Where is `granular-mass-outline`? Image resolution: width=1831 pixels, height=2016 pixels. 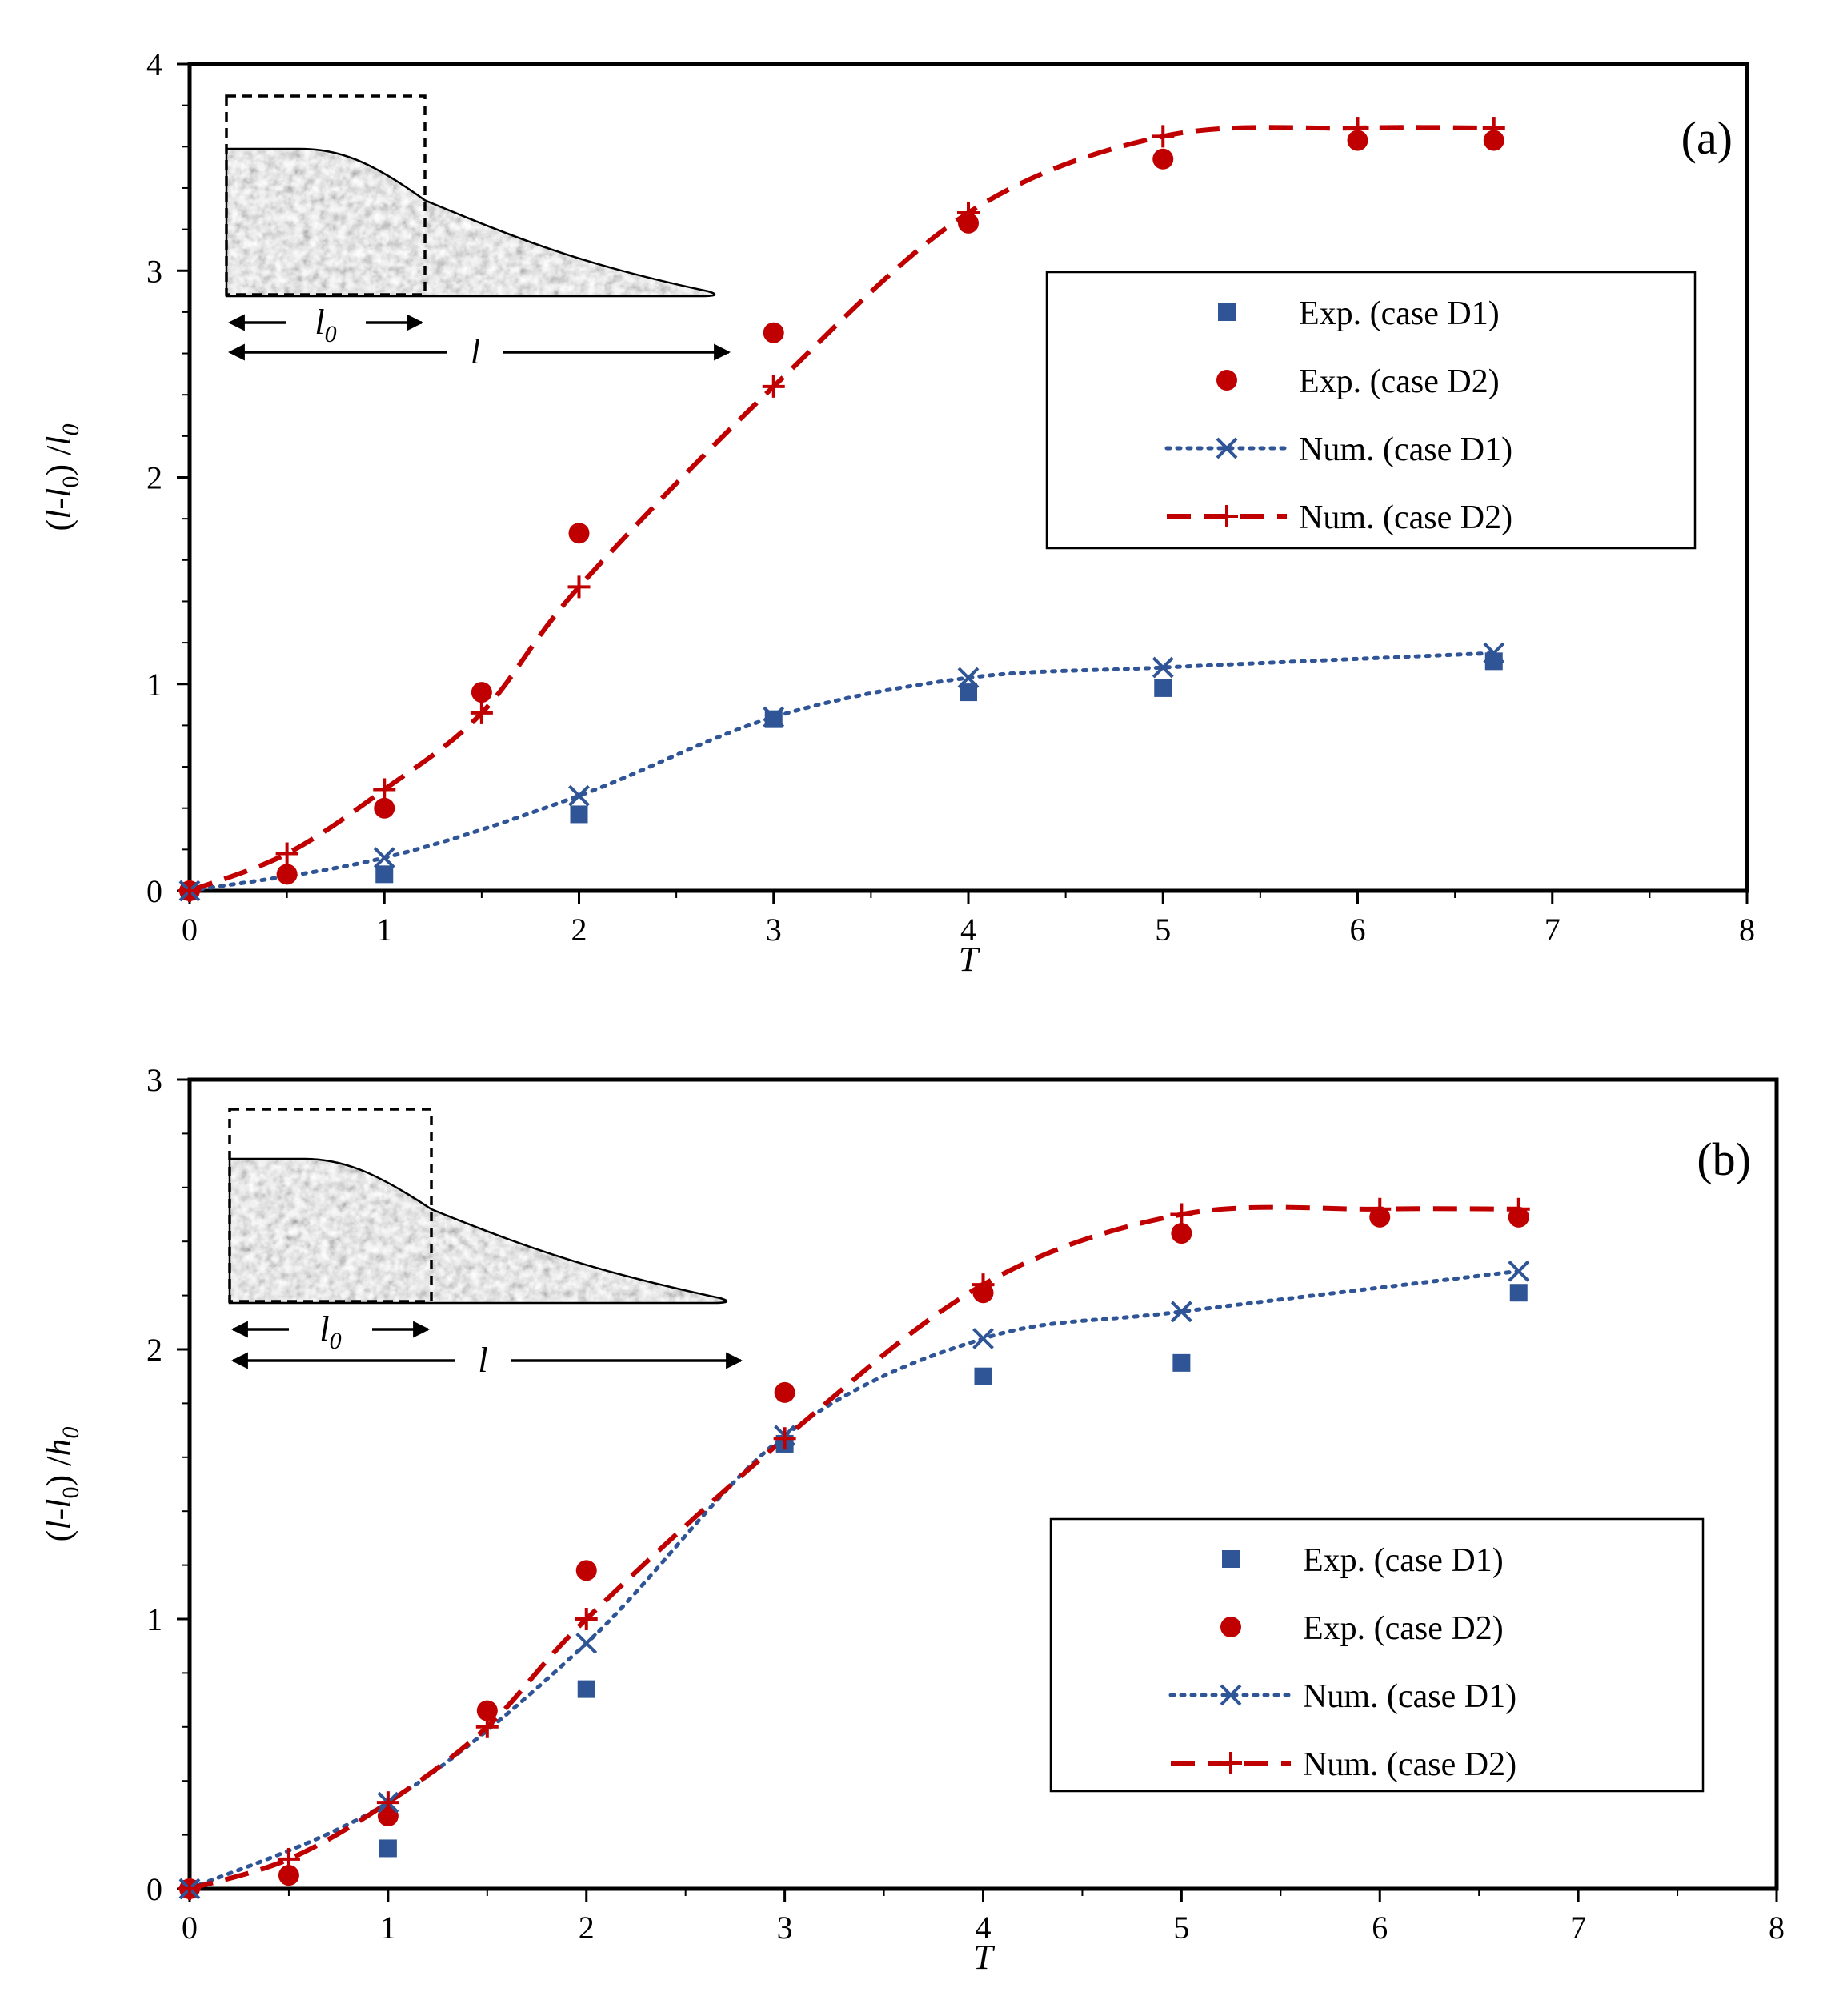
granular-mass-outline is located at coordinates (470, 222).